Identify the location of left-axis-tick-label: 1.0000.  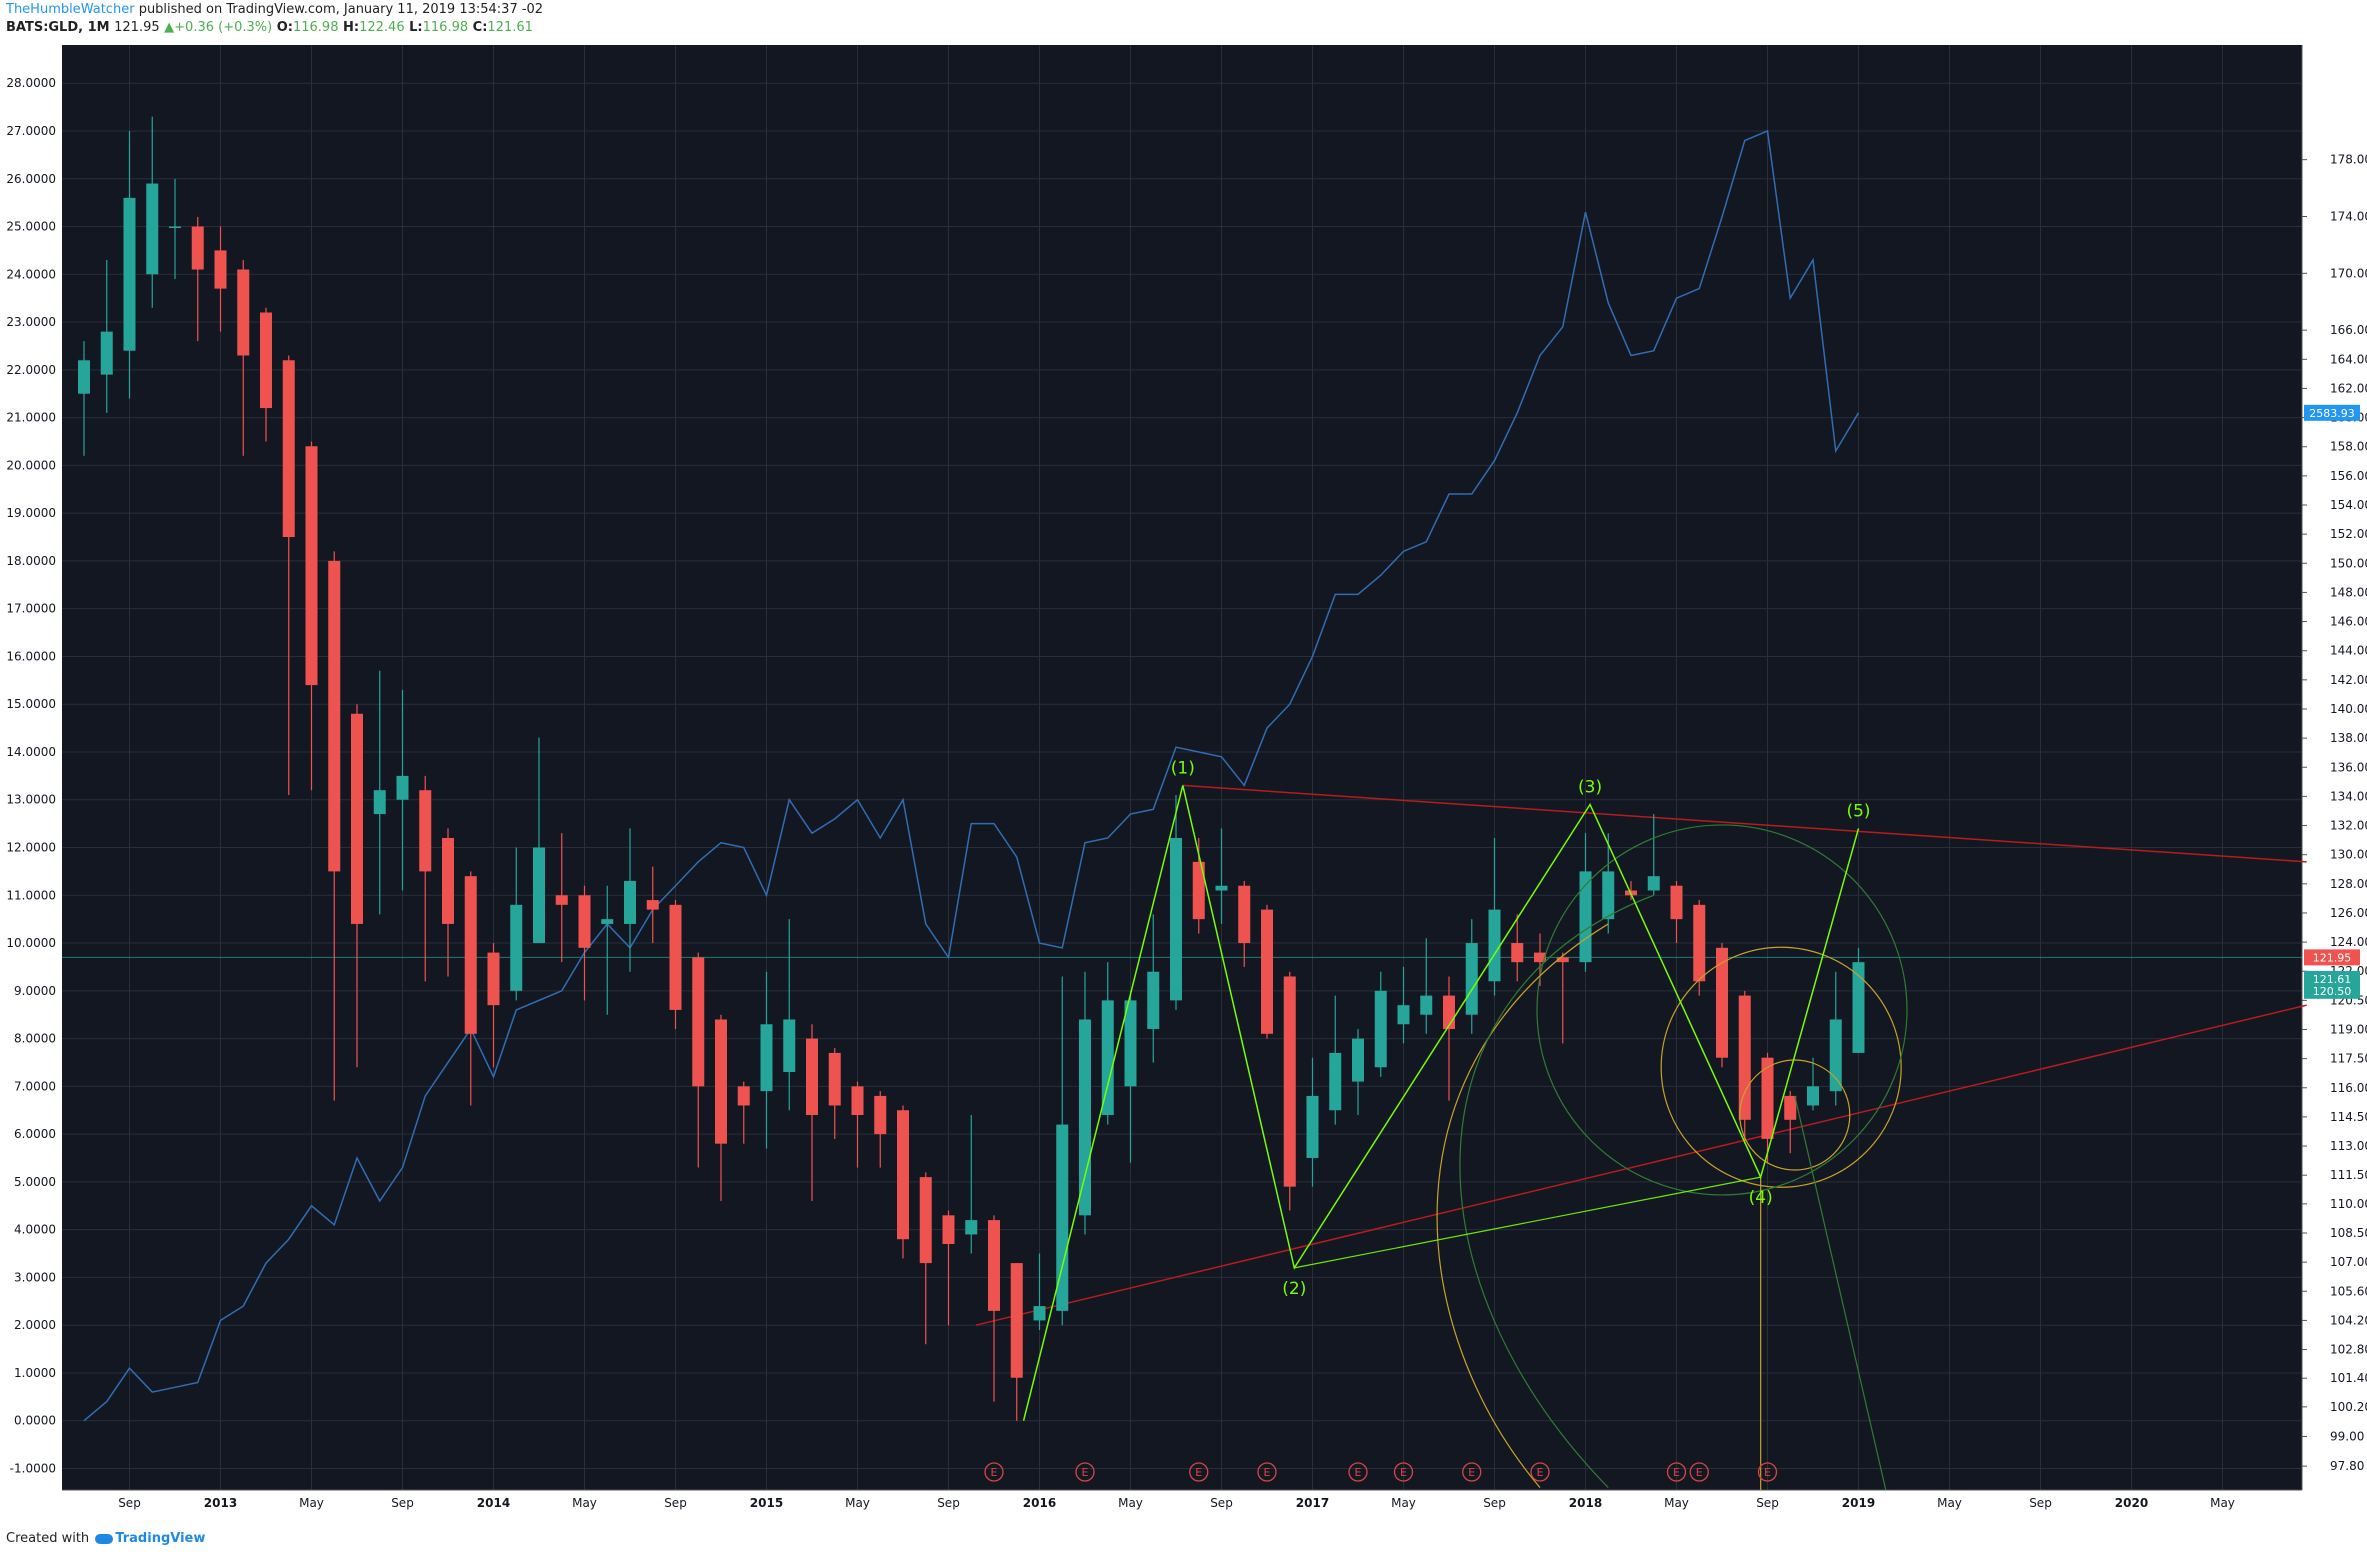
(35, 1373).